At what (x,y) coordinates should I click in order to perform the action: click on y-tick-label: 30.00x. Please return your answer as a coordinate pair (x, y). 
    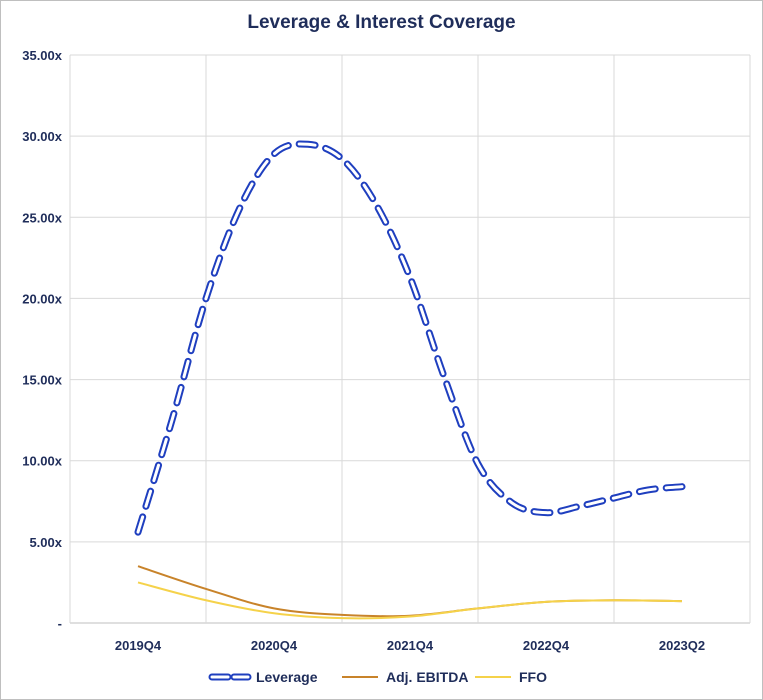
    Looking at the image, I should click on (42, 136).